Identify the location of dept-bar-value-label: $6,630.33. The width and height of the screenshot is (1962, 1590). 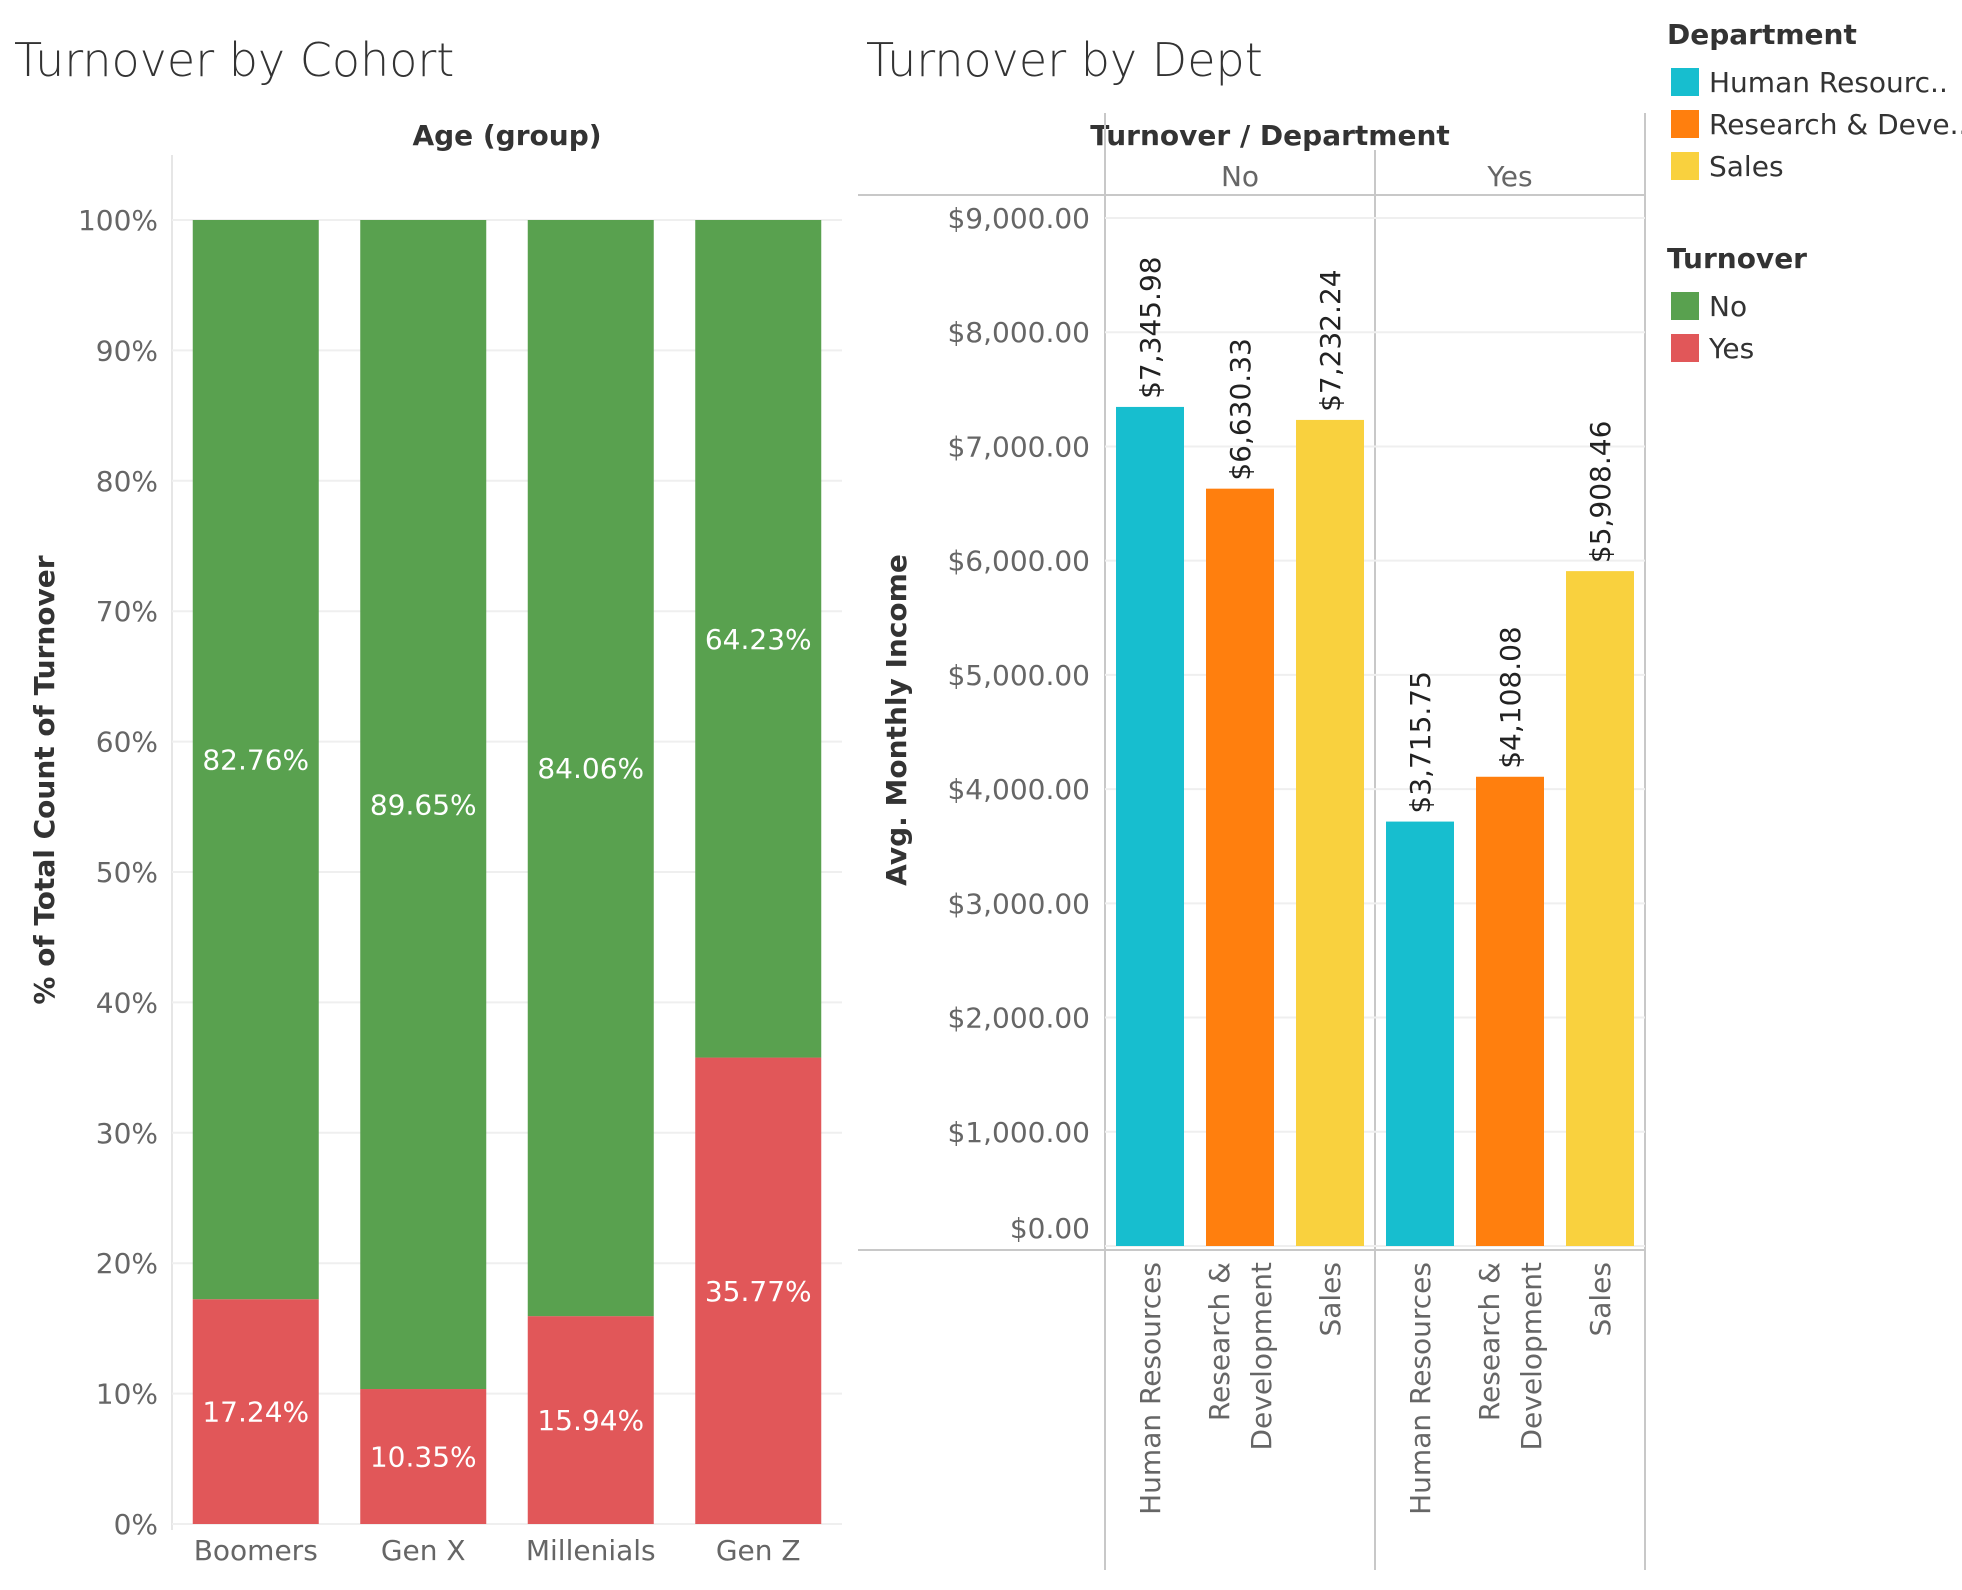
(1240, 409).